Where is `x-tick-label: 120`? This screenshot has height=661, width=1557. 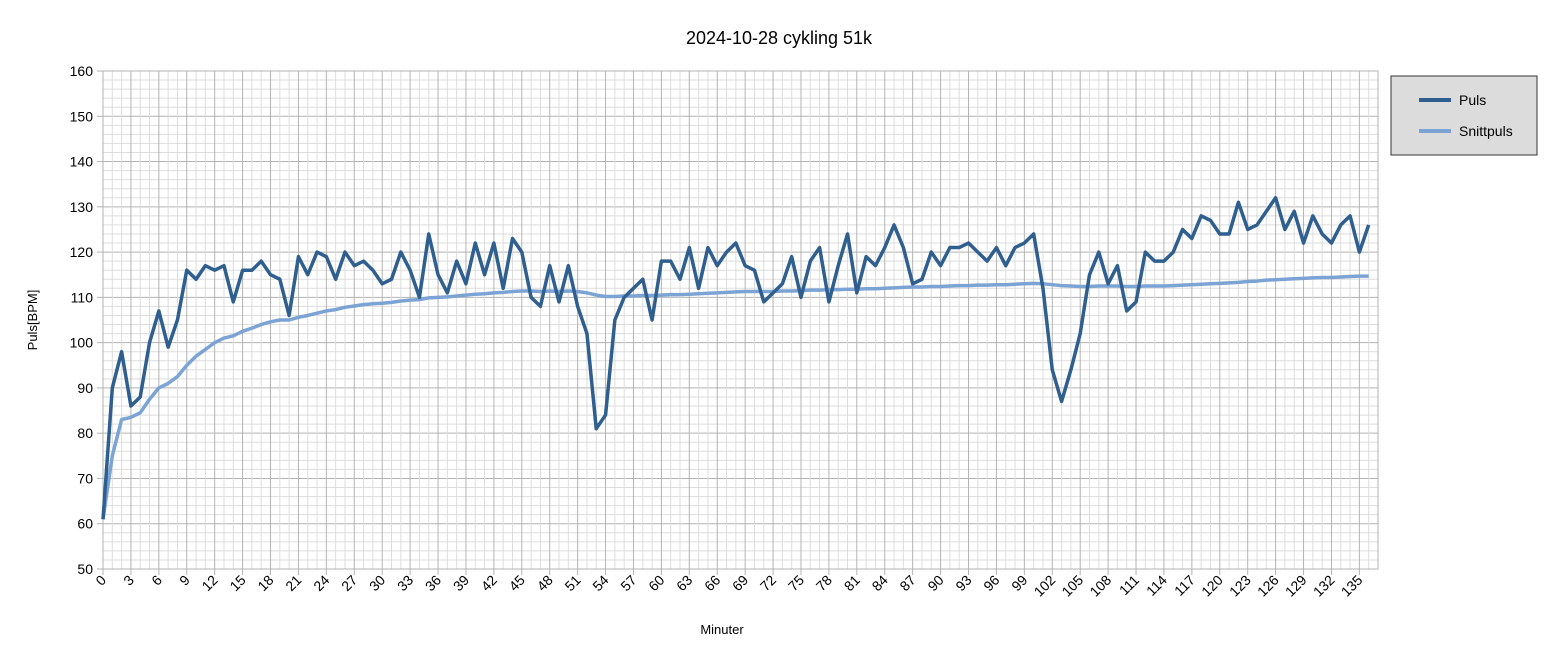
x-tick-label: 120 is located at coordinates (1212, 586).